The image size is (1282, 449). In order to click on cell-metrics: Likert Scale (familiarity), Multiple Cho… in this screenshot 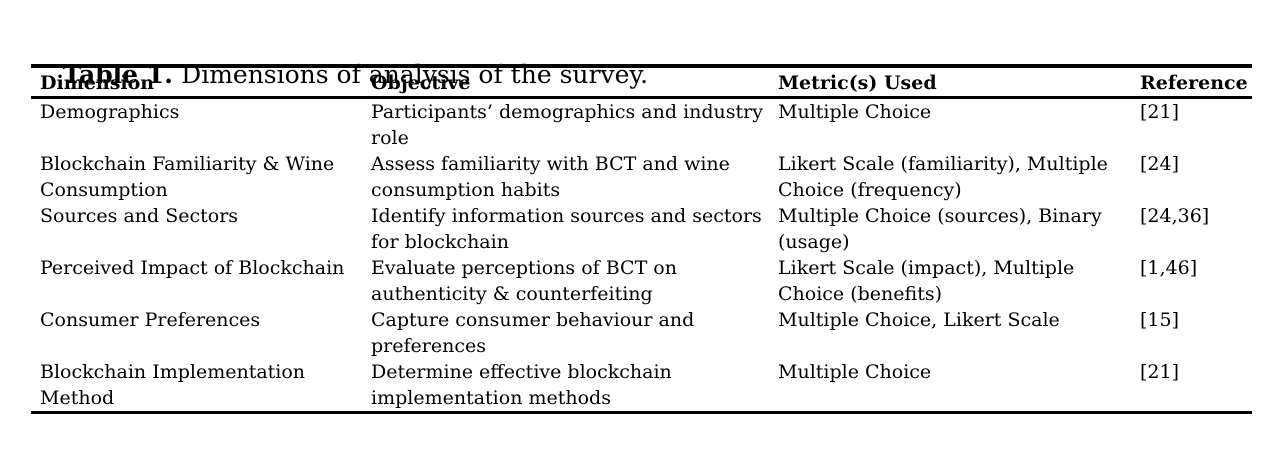, I will do `click(943, 177)`.